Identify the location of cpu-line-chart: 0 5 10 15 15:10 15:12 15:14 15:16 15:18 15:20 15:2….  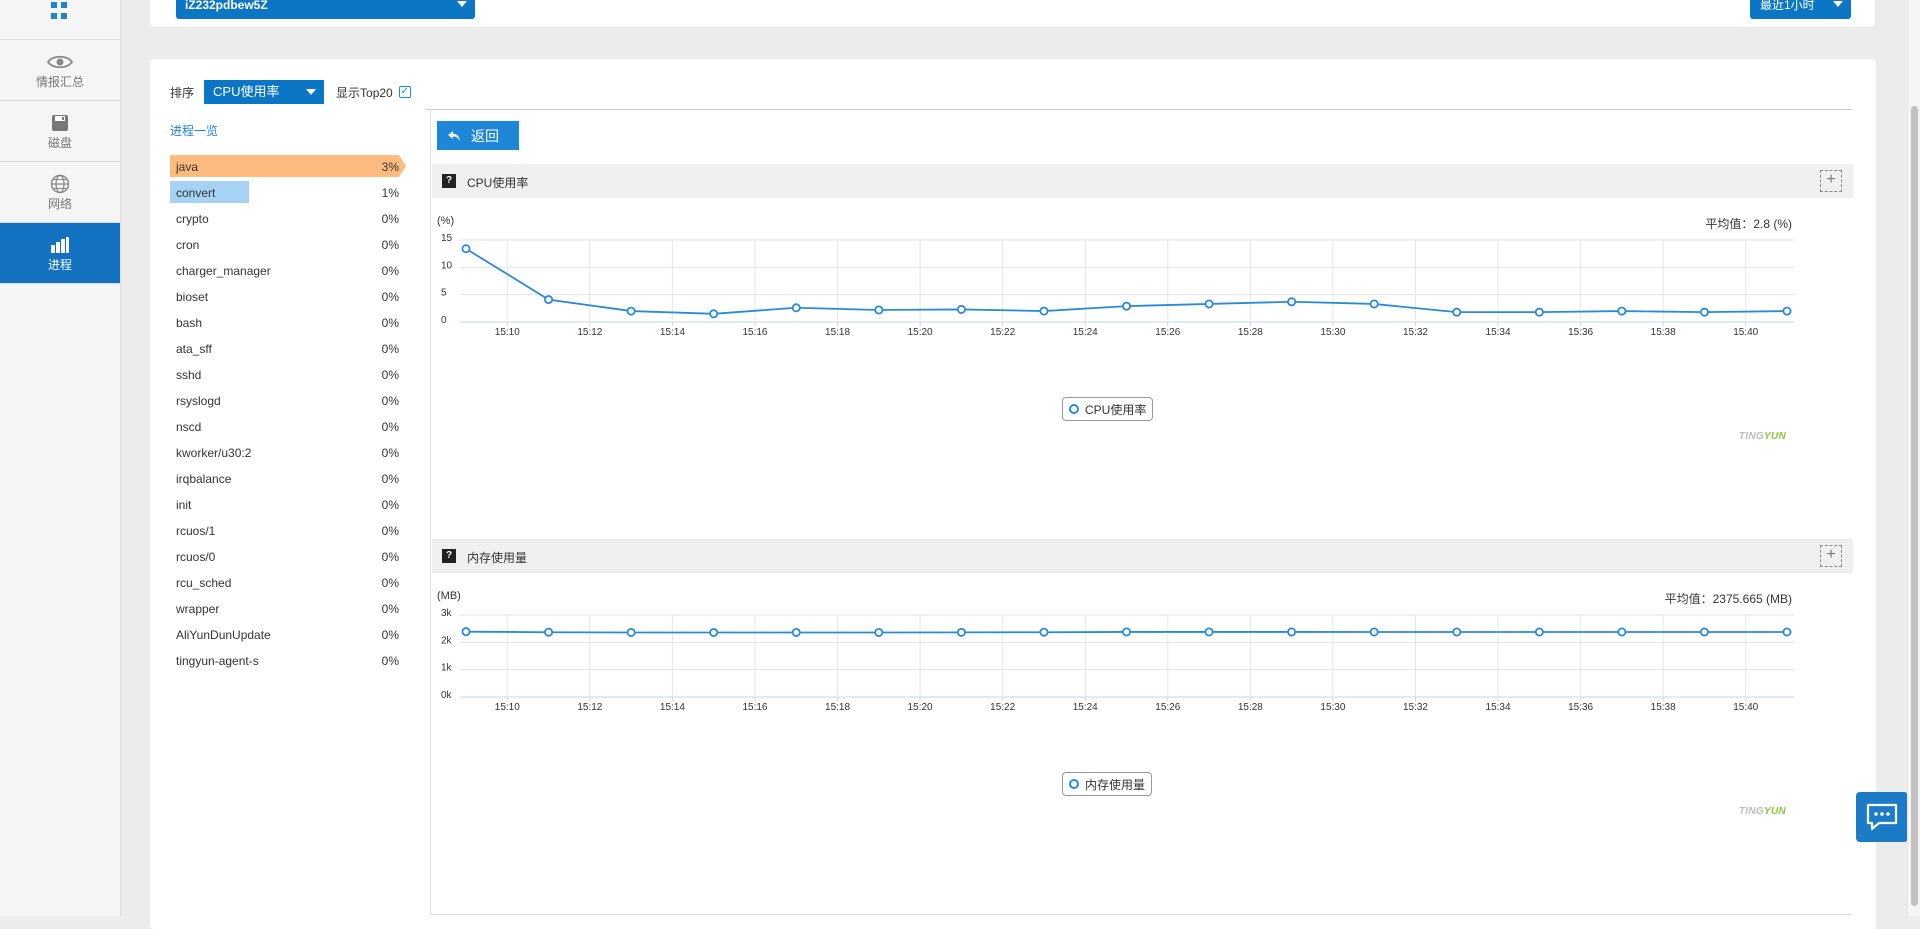
(1117, 285).